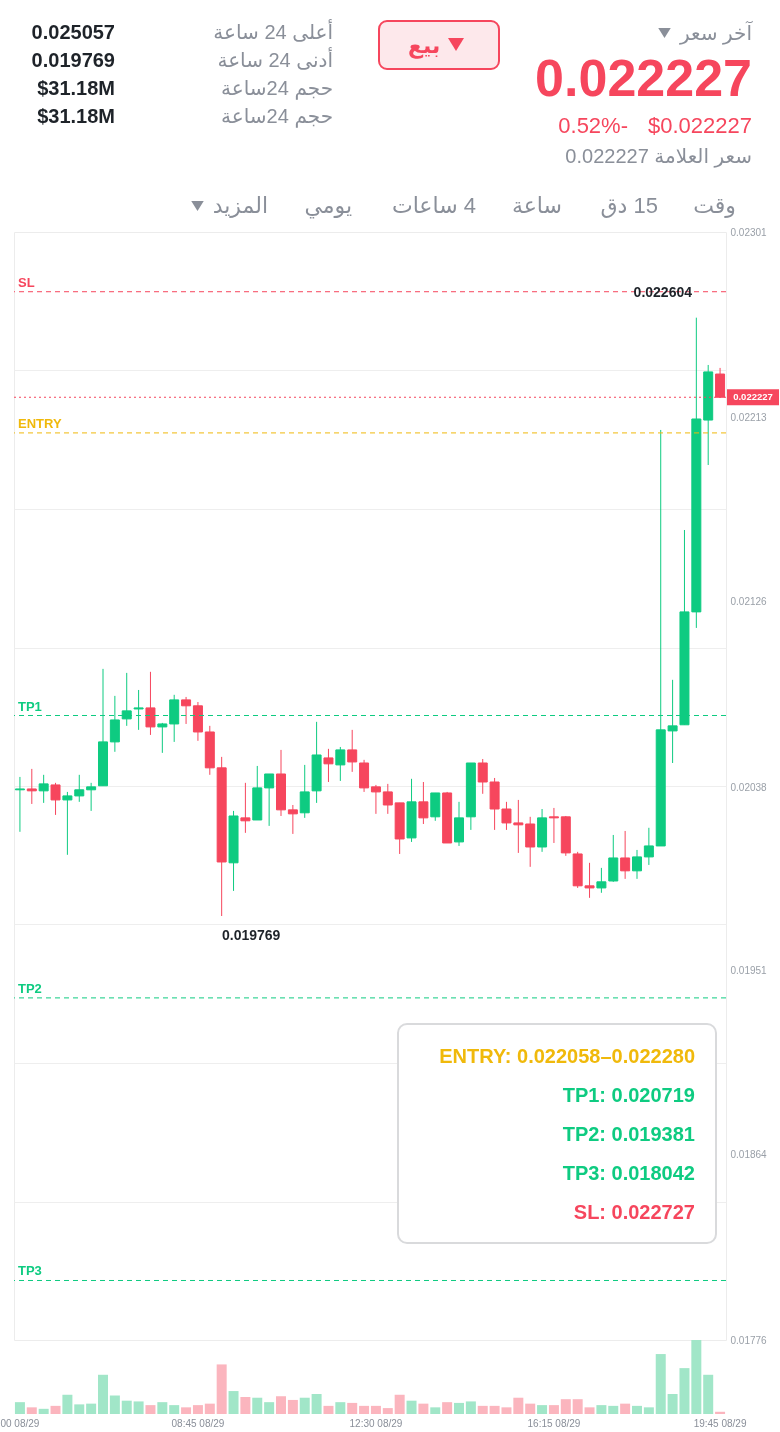  What do you see at coordinates (198, 1423) in the screenshot?
I see `x-tick-label: 08:45 08/29` at bounding box center [198, 1423].